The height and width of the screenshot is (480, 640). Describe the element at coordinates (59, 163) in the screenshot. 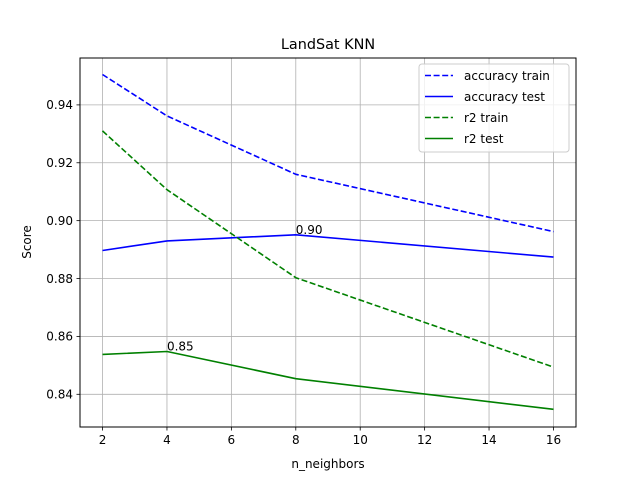

I see `y-tick-label: 0.92` at that location.